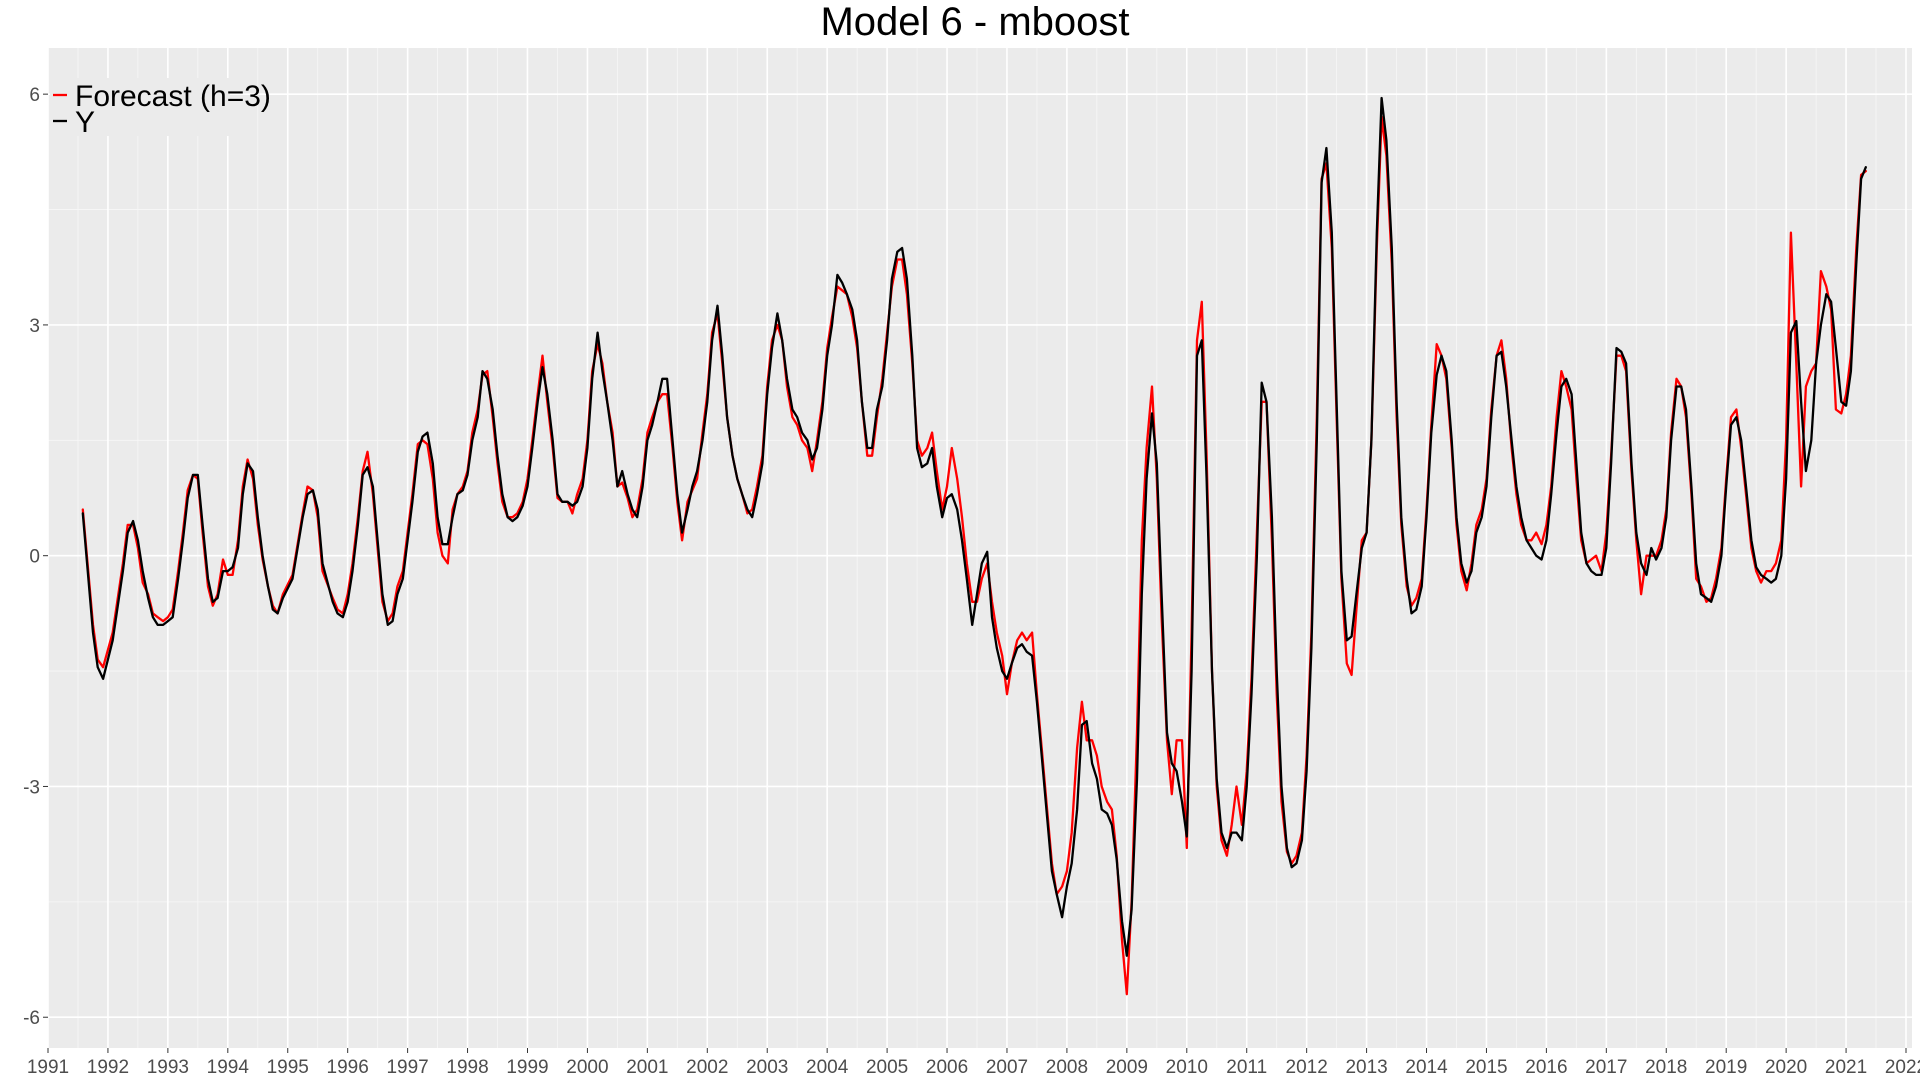  I want to click on x-tick-label: 2012, so click(1307, 1067).